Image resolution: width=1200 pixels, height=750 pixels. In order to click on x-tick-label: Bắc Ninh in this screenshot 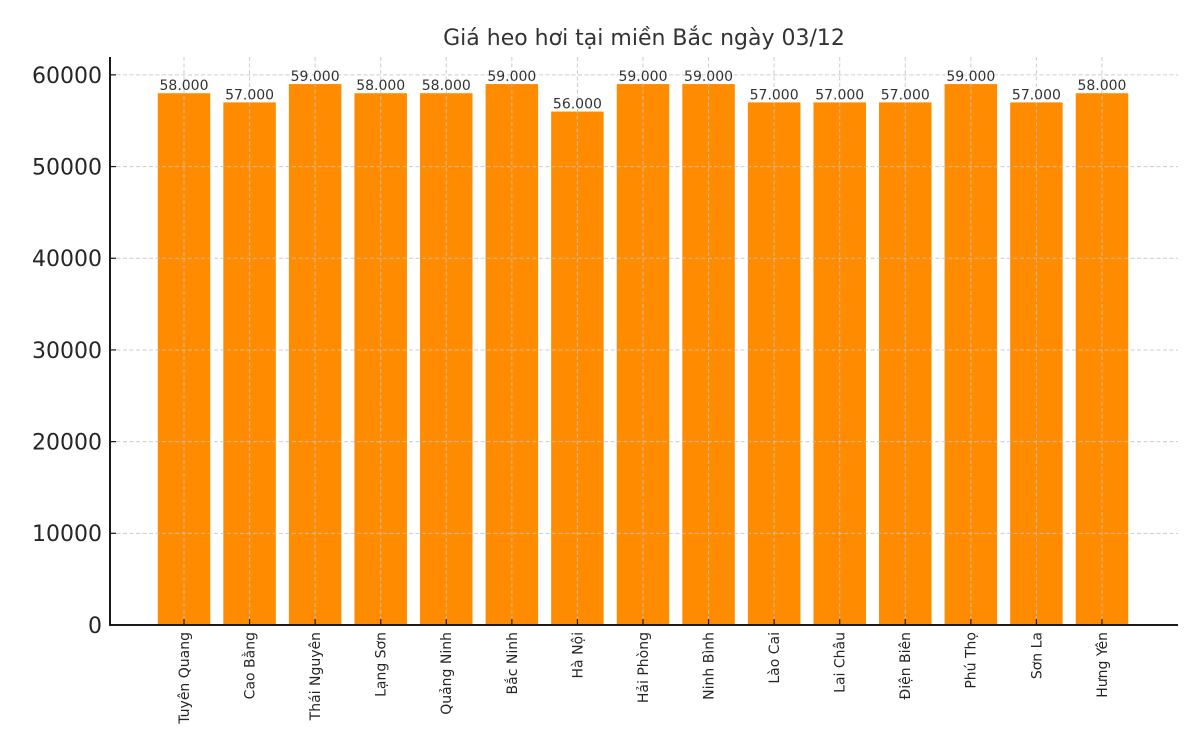, I will do `click(512, 663)`.